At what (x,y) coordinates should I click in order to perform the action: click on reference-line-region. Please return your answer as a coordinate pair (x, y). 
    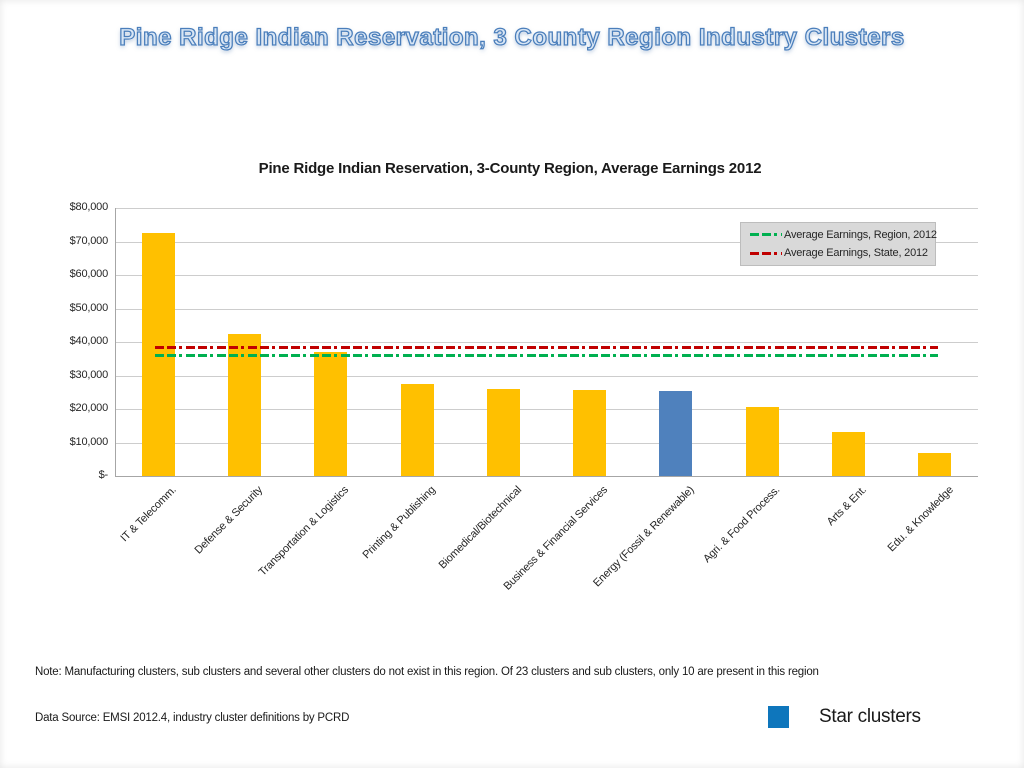
    Looking at the image, I should click on (546, 355).